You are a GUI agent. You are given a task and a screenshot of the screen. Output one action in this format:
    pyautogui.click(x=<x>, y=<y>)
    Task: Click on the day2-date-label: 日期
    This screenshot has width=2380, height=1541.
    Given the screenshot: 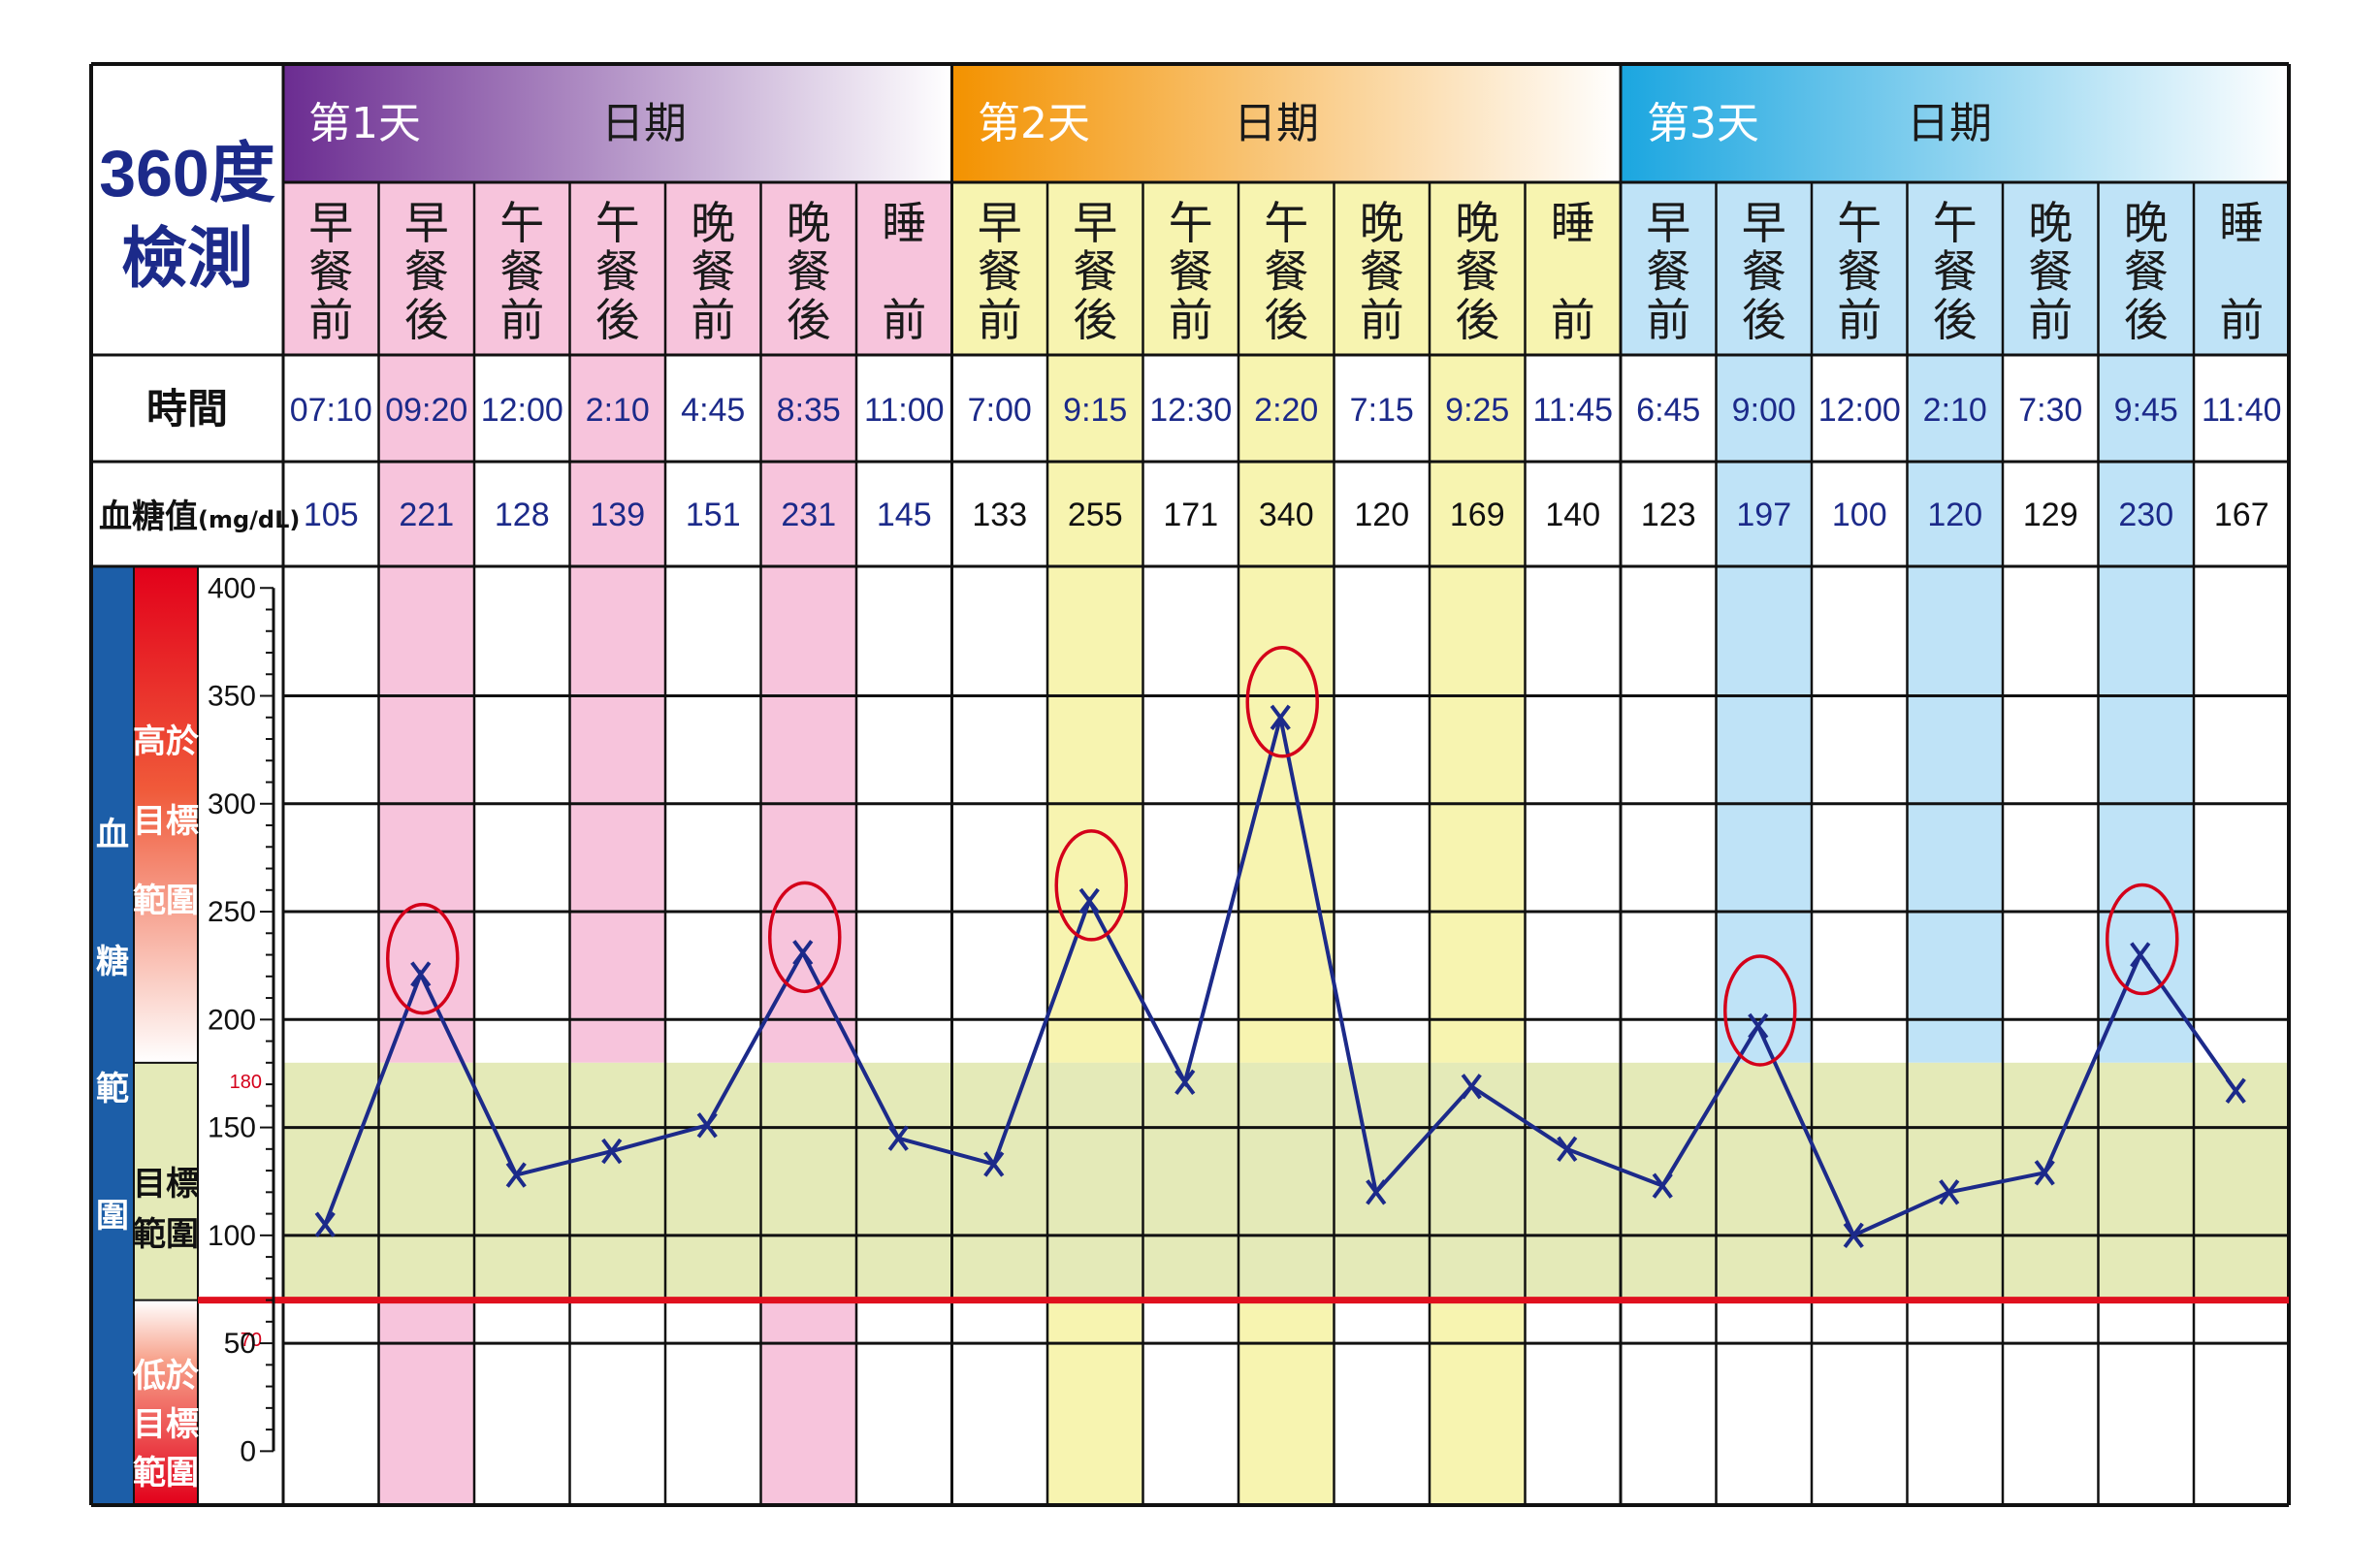 What is the action you would take?
    pyautogui.click(x=1276, y=123)
    